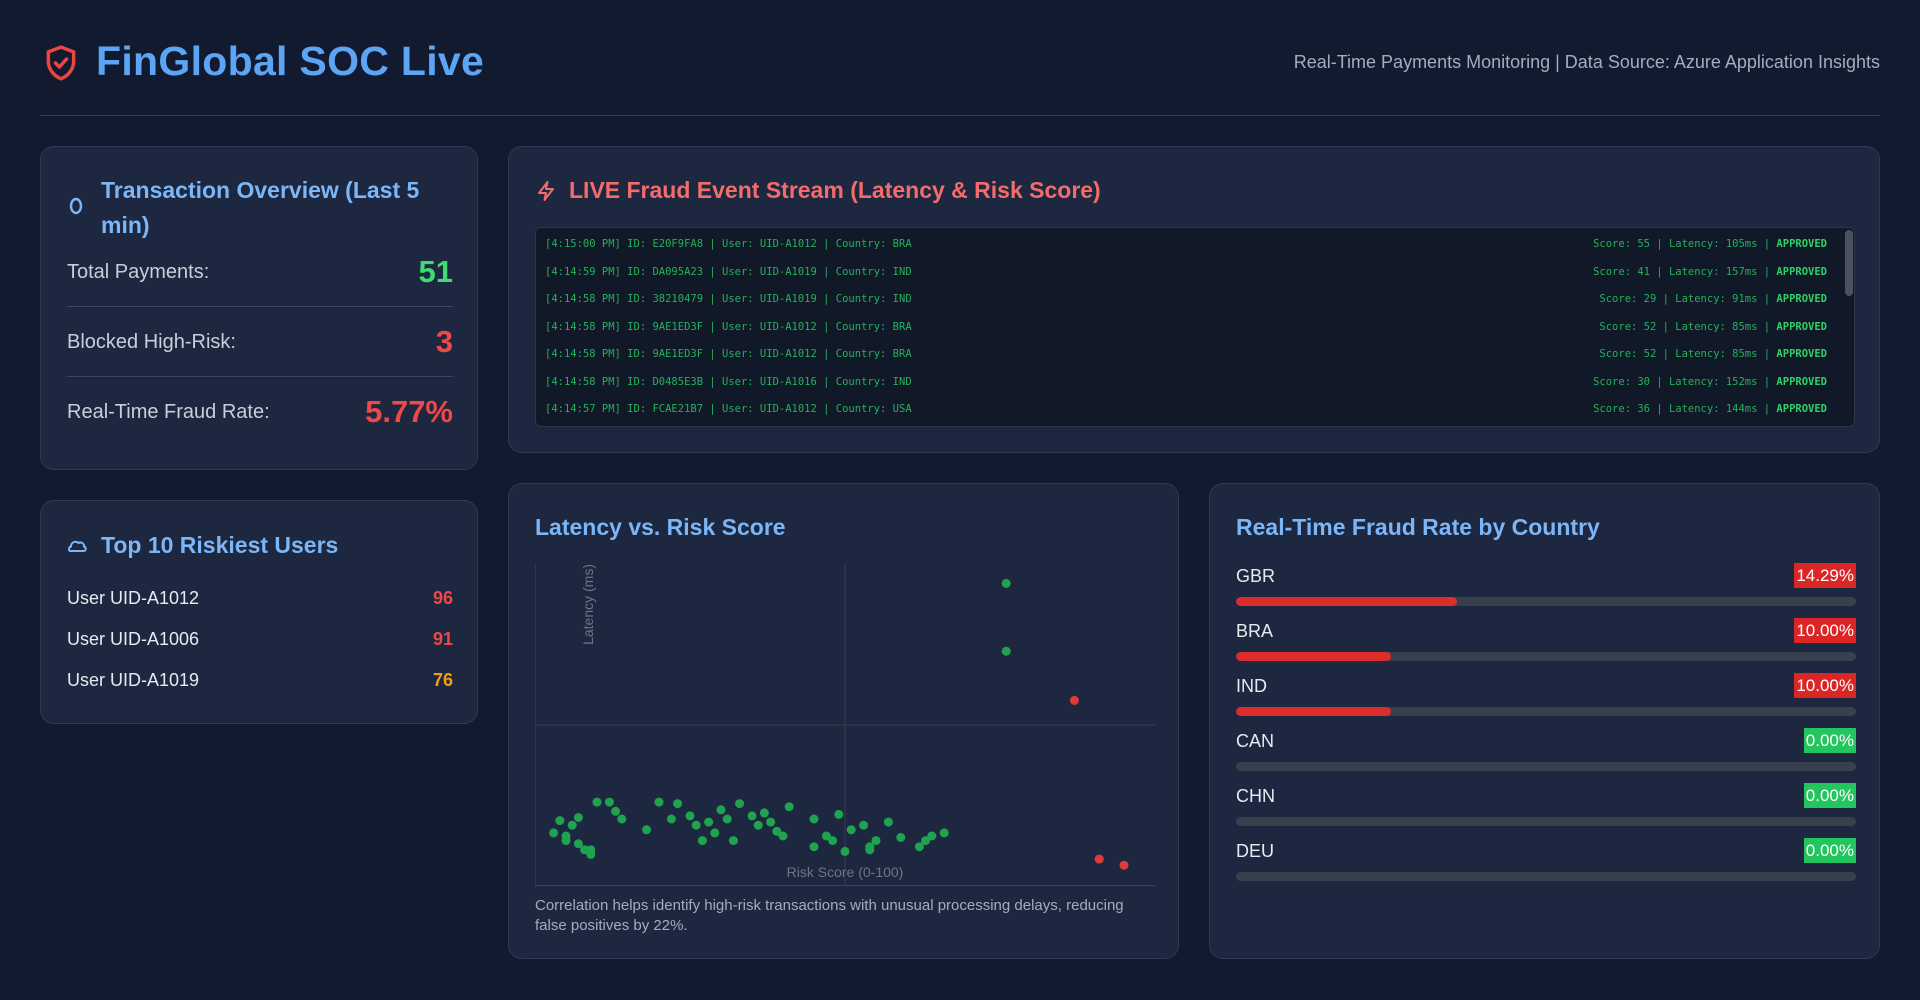  What do you see at coordinates (1255, 851) in the screenshot?
I see `country-name: DEU` at bounding box center [1255, 851].